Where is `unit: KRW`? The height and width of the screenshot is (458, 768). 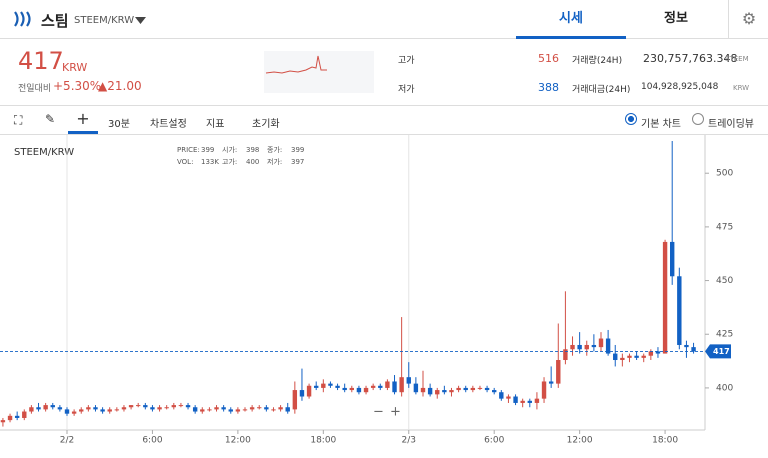 unit: KRW is located at coordinates (75, 67).